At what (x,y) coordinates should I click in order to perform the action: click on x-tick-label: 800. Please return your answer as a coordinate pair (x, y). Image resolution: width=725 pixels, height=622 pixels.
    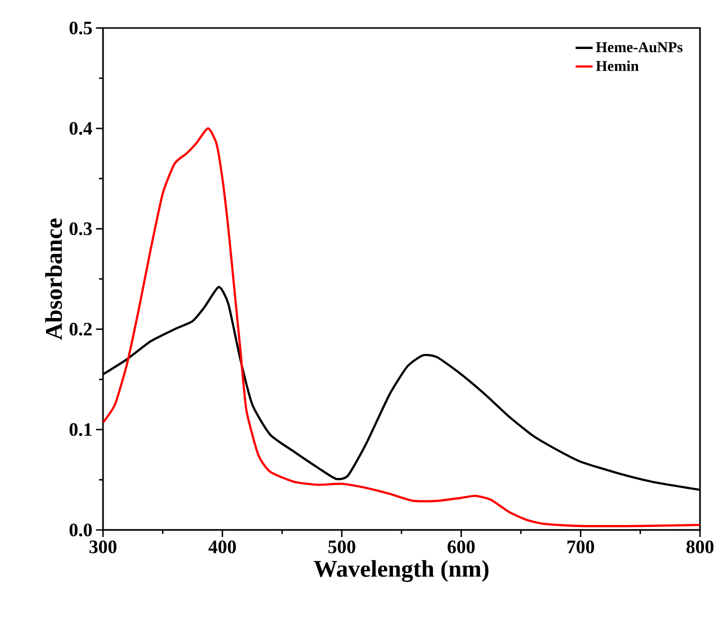
    Looking at the image, I should click on (700, 547).